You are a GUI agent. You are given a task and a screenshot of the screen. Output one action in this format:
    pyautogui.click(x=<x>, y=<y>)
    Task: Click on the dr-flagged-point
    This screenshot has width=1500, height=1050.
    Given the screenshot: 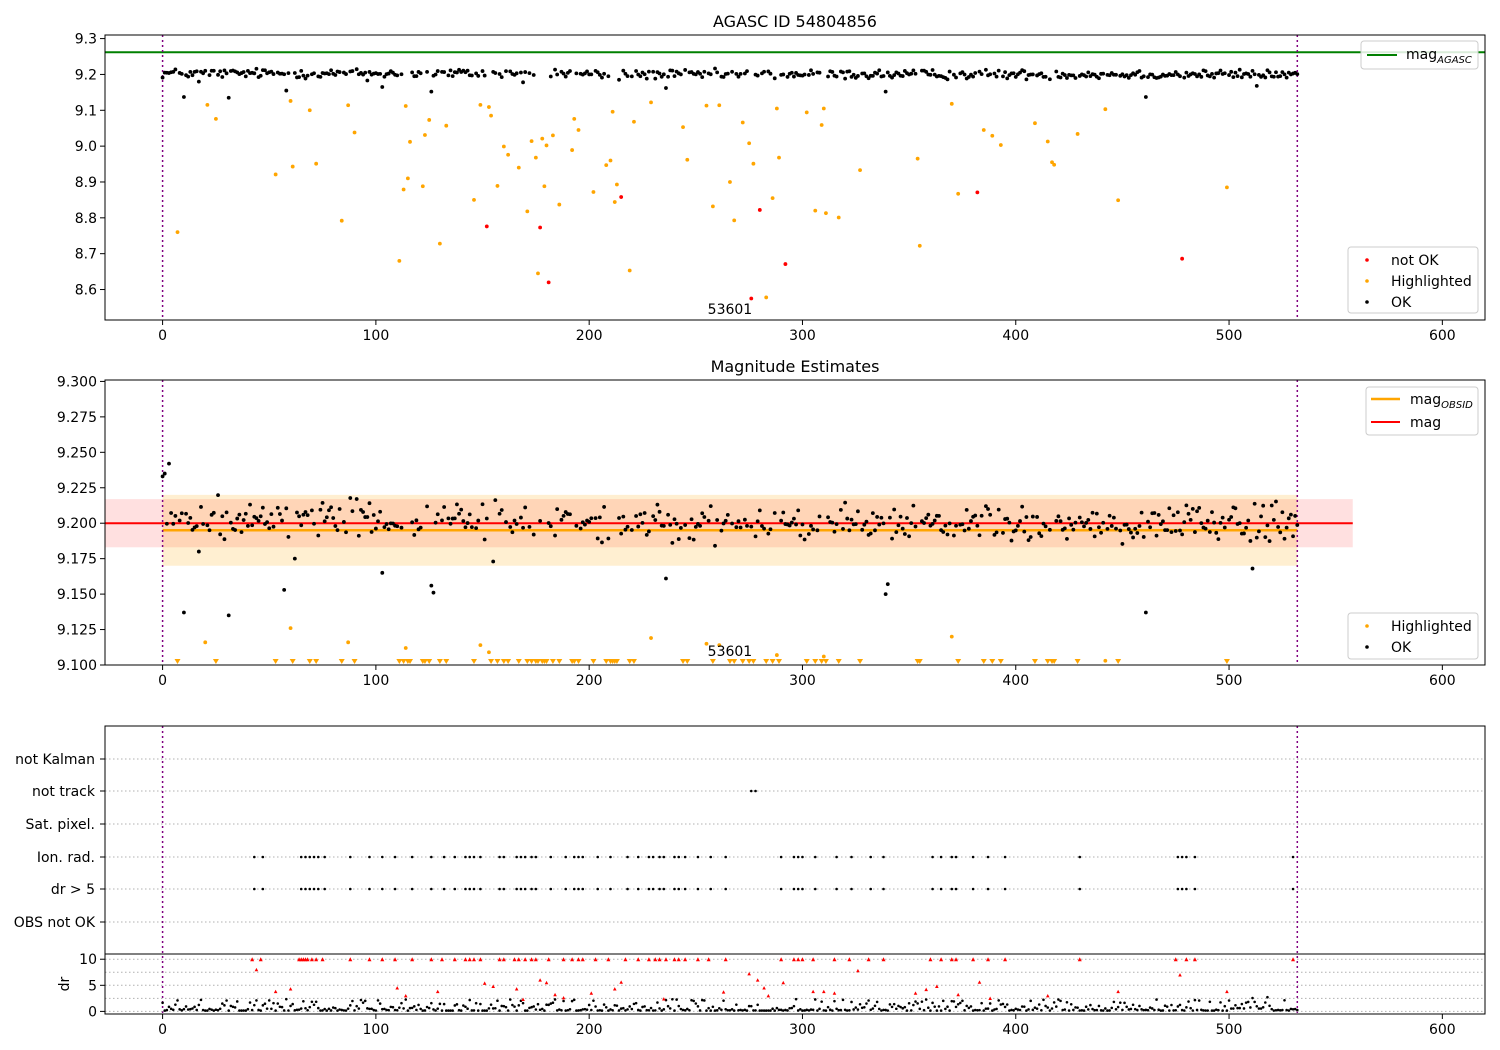 What is the action you would take?
    pyautogui.click(x=979, y=982)
    